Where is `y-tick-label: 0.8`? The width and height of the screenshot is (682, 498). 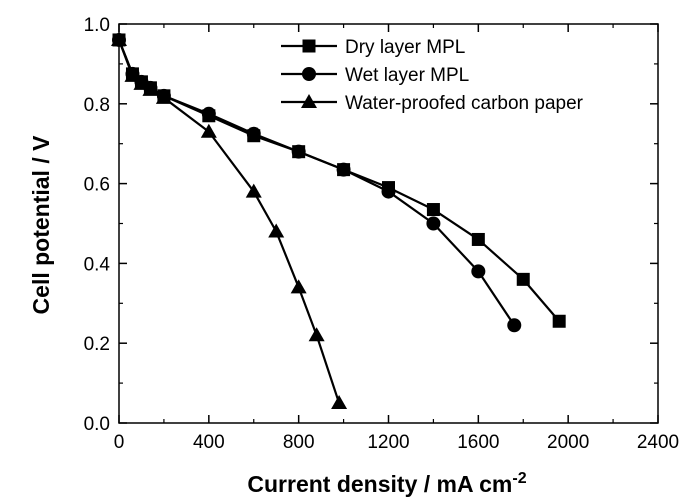
y-tick-label: 0.8 is located at coordinates (97, 105).